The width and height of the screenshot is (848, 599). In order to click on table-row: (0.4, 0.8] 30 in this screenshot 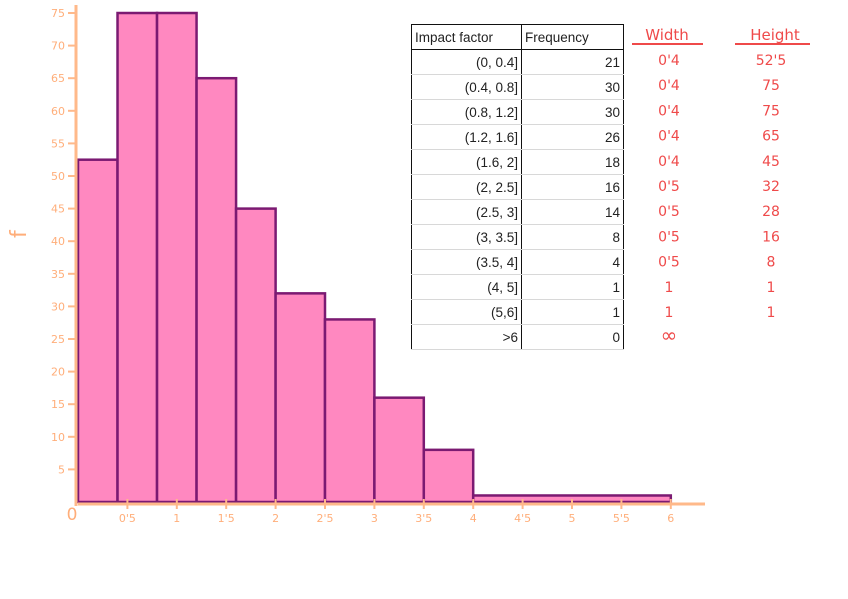, I will do `click(517, 87)`.